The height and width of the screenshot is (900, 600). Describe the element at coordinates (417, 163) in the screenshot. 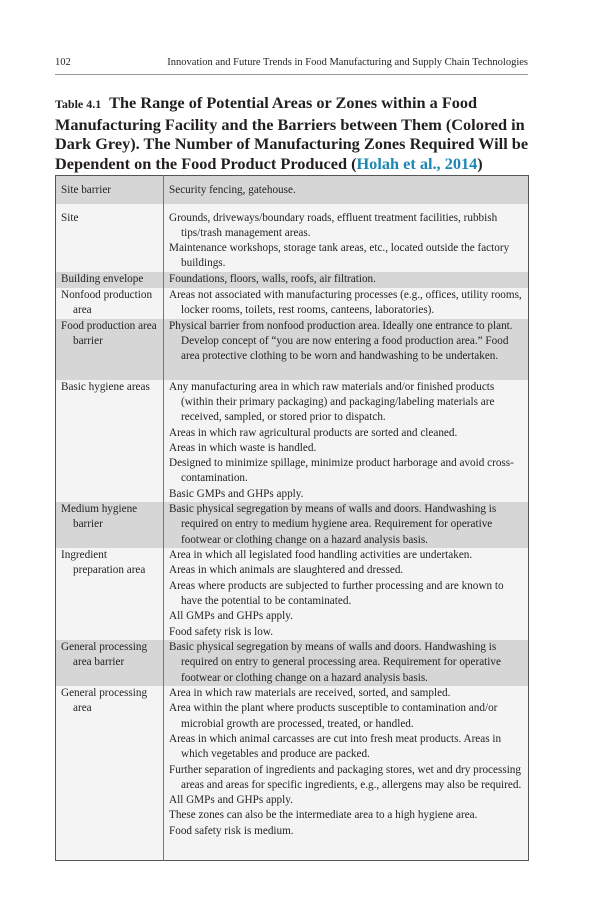

I see `citation-link: Holah et al., 2014` at that location.